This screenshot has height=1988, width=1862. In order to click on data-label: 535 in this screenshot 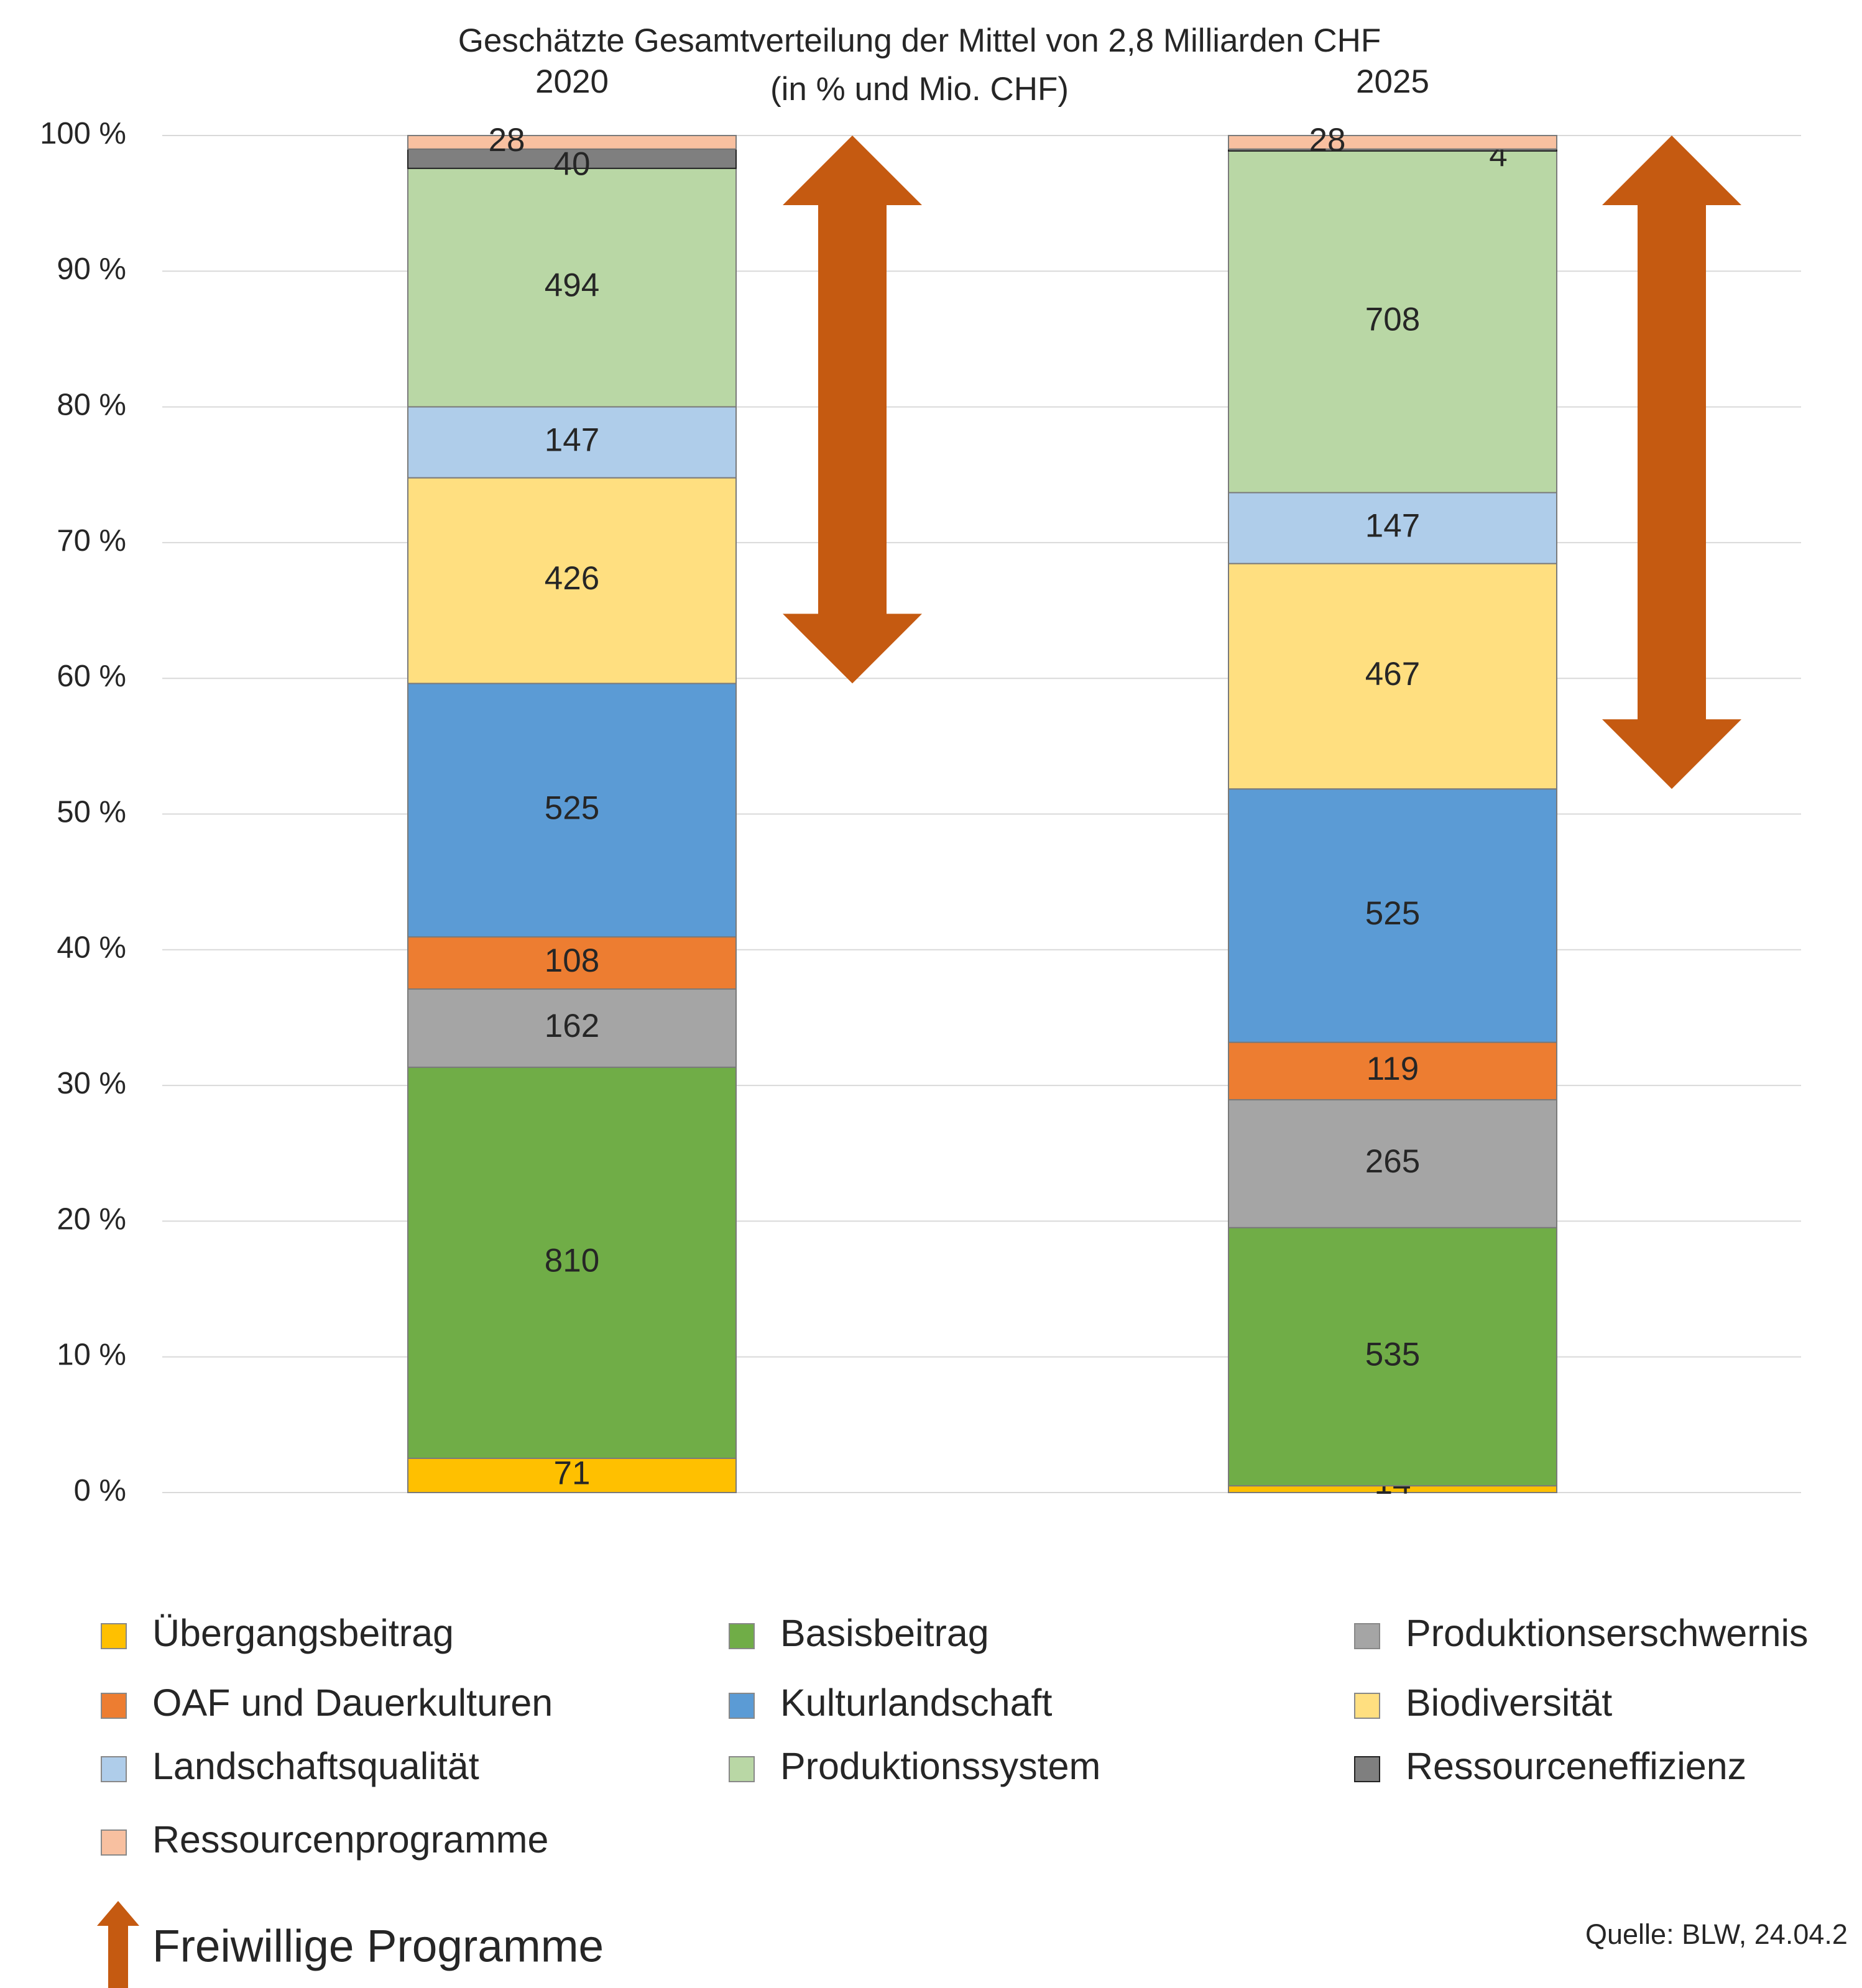, I will do `click(1393, 1354)`.